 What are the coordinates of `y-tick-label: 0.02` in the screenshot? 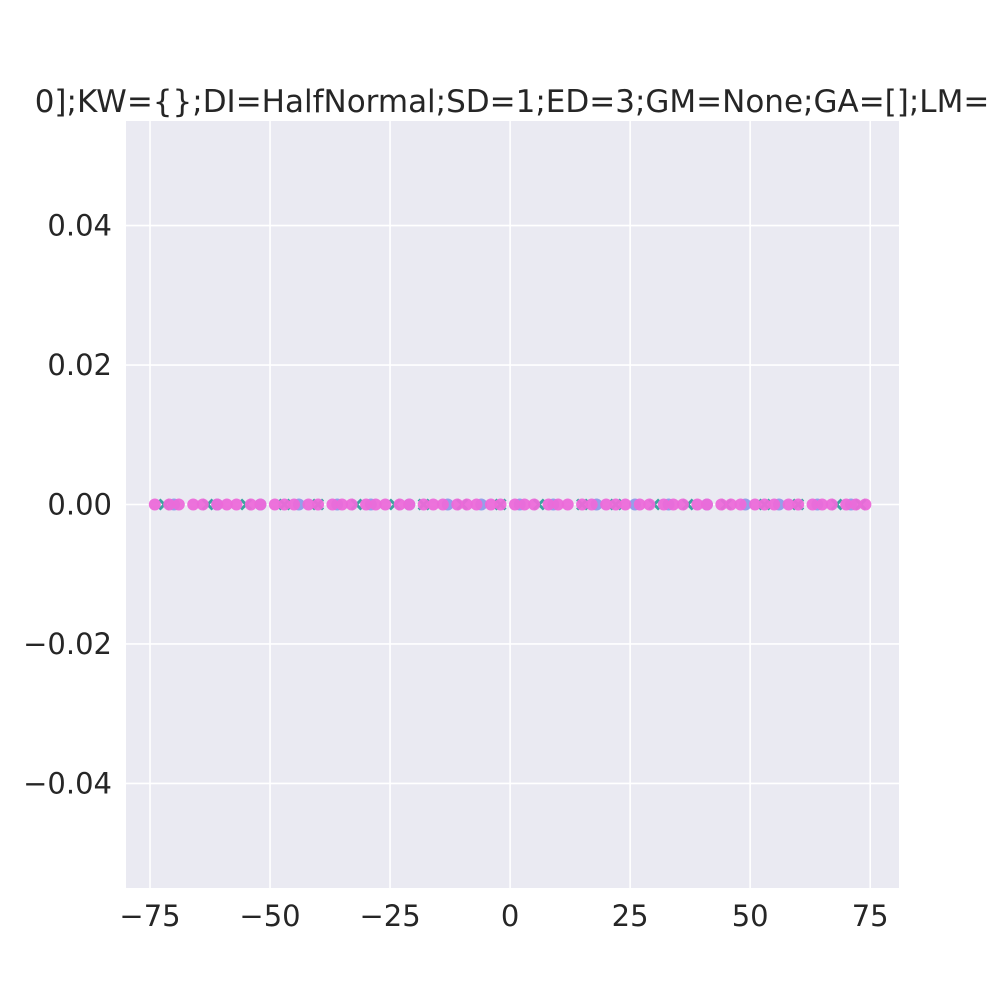 It's located at (79, 365).